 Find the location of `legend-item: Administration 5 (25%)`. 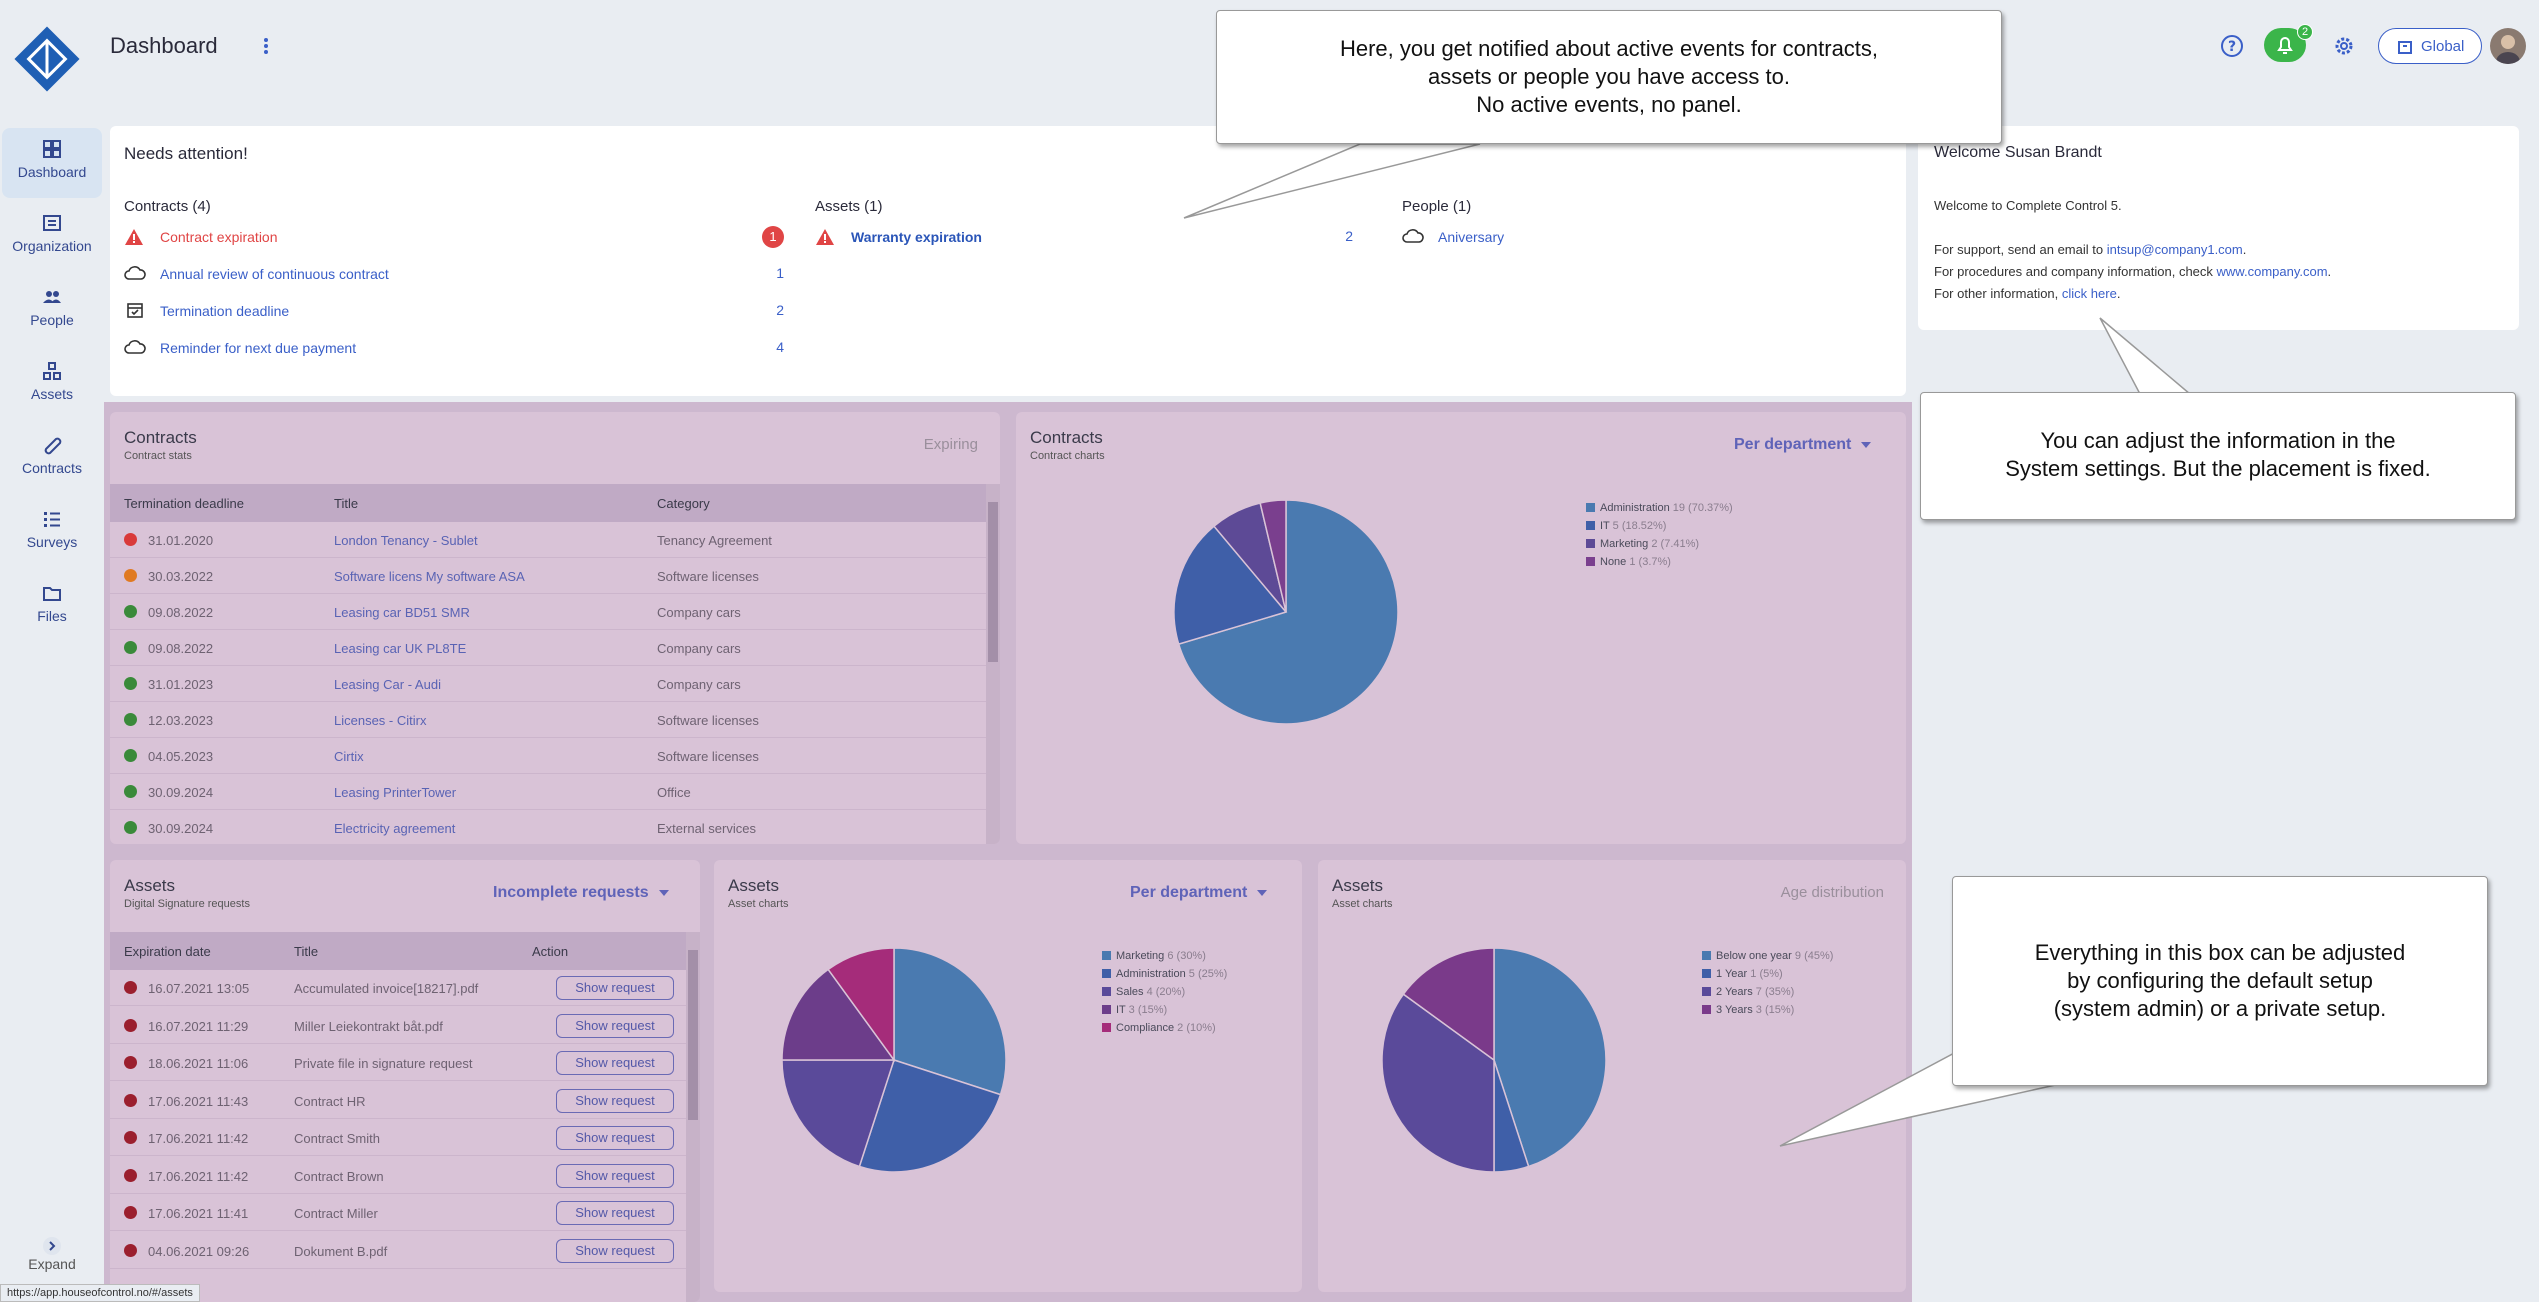

legend-item: Administration 5 (25%) is located at coordinates (1164, 977).